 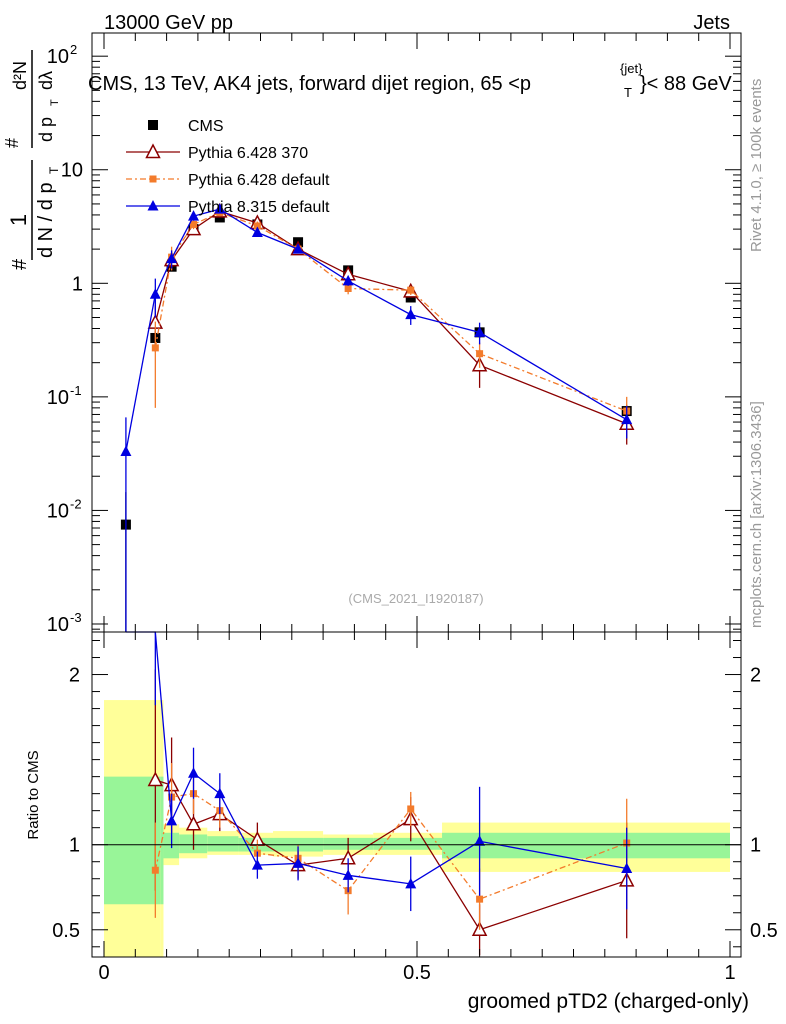 I want to click on ylabel-d2n-den-sub: T, so click(x=55, y=102).